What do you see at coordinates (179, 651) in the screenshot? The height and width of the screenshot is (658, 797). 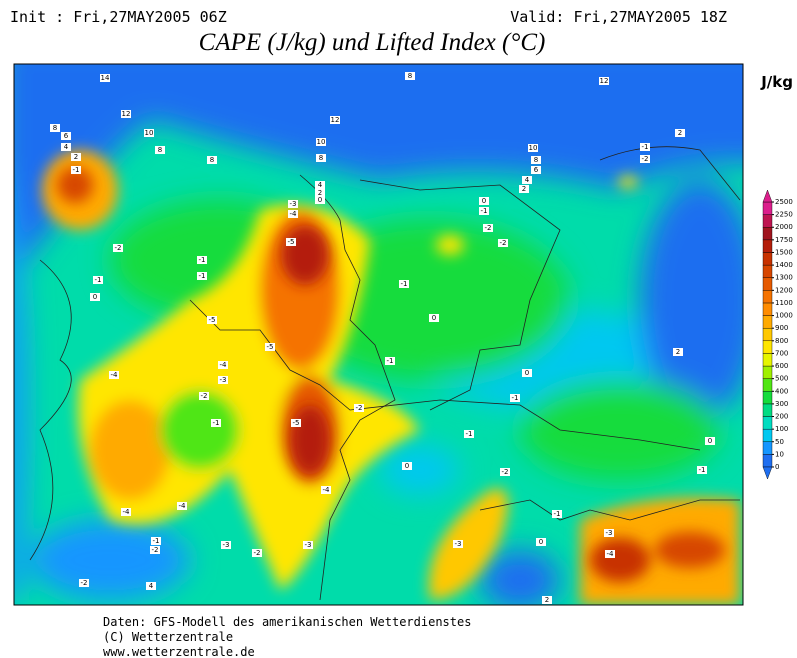 I see `footer-line: www.wetterzentrale.de` at bounding box center [179, 651].